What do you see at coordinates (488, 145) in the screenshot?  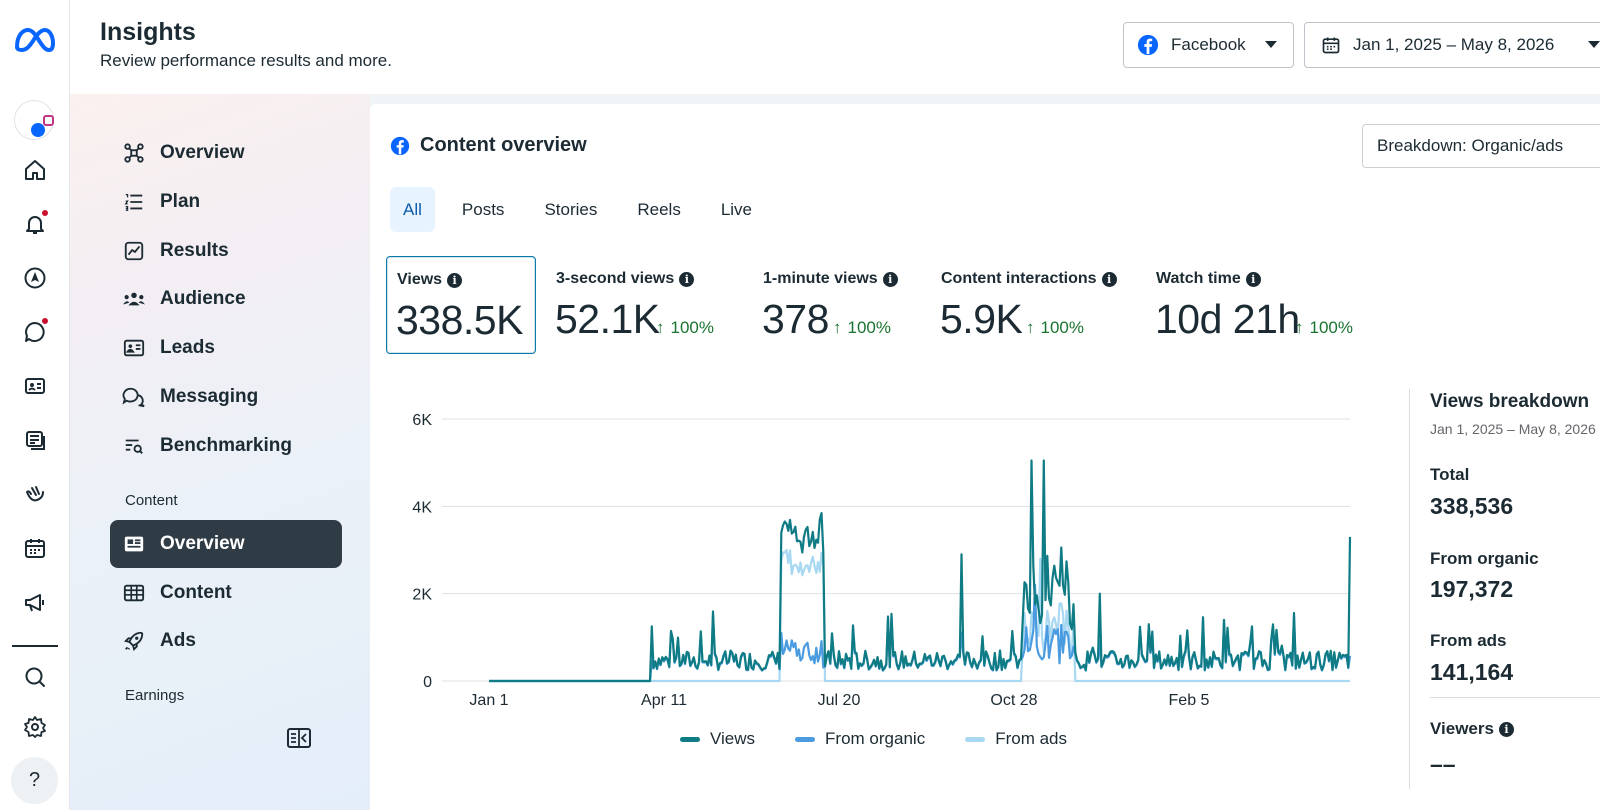 I see `card-header: Content overview` at bounding box center [488, 145].